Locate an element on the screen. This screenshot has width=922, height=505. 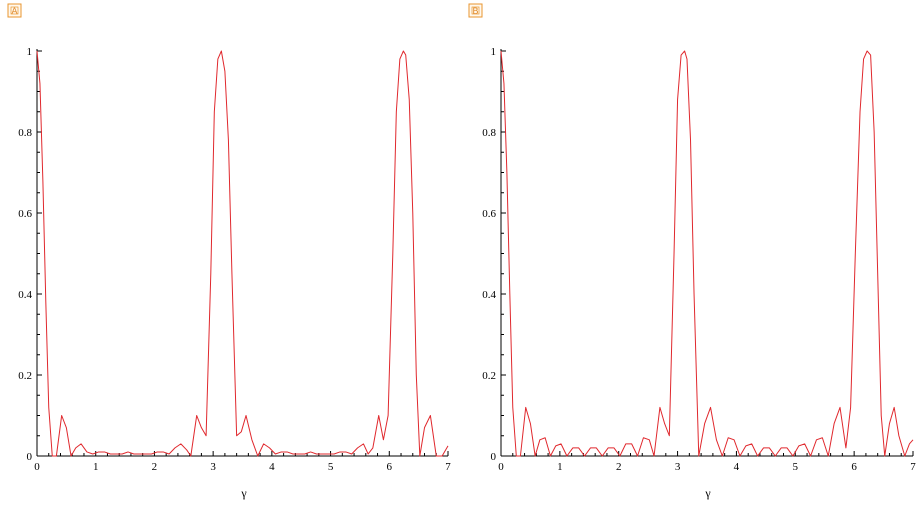
panel-badge-b: B is located at coordinates (475, 10).